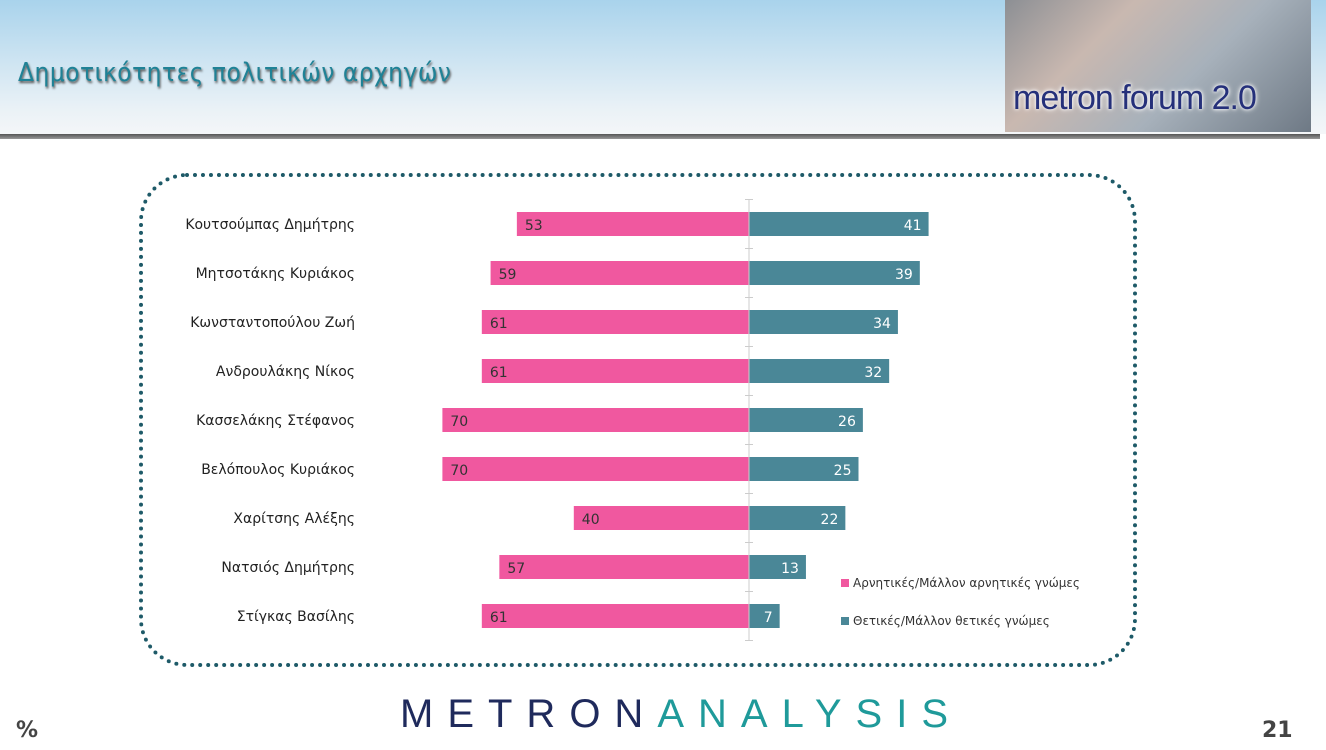 The height and width of the screenshot is (750, 1326). Describe the element at coordinates (768, 618) in the screenshot. I see `data-label-positive: 7` at that location.